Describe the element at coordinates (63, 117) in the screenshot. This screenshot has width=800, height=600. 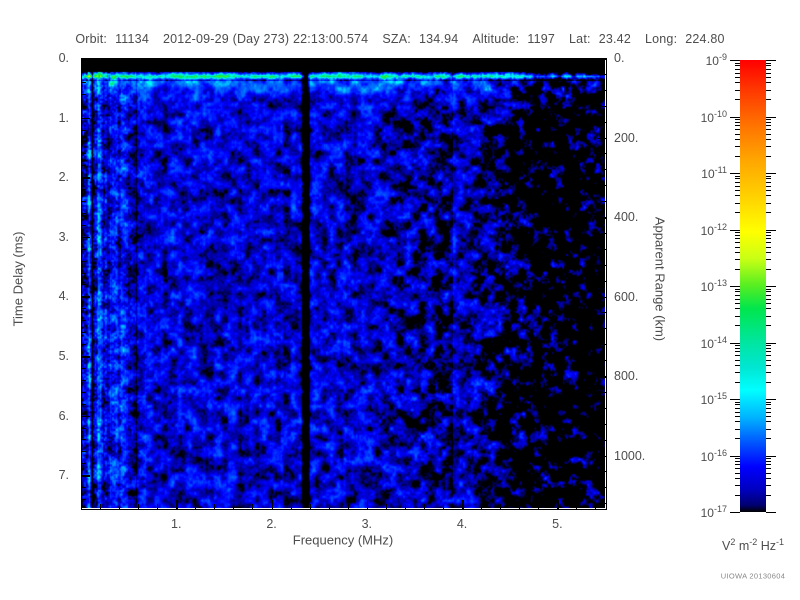
I see `y-axis-left-tick-label: 1.` at that location.